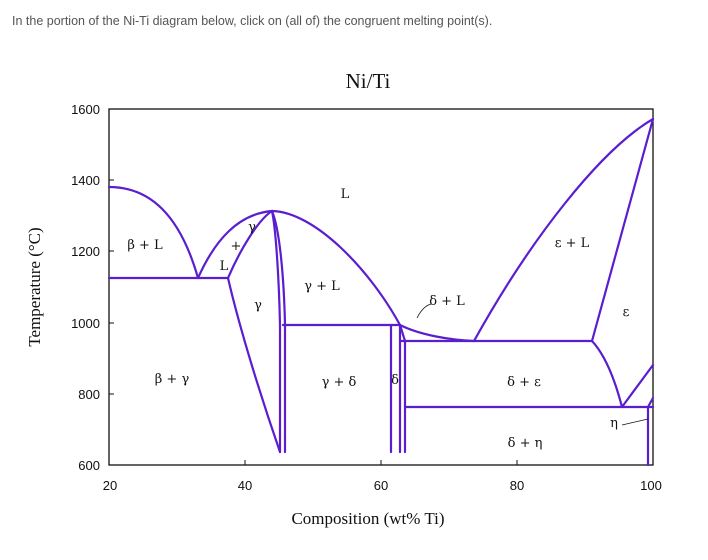 The width and height of the screenshot is (708, 560). What do you see at coordinates (653, 119) in the screenshot?
I see `point-ti-melting` at bounding box center [653, 119].